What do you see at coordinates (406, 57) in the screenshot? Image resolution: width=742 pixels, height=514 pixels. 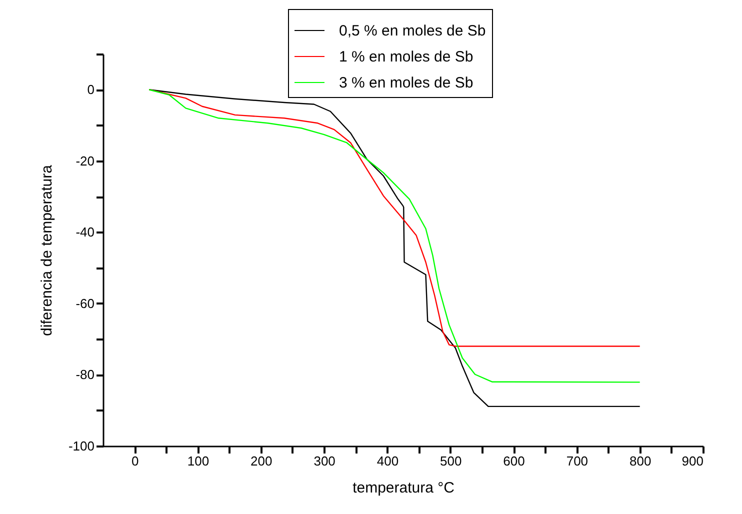 I see `legend-label: 1 % en moles de Sb` at bounding box center [406, 57].